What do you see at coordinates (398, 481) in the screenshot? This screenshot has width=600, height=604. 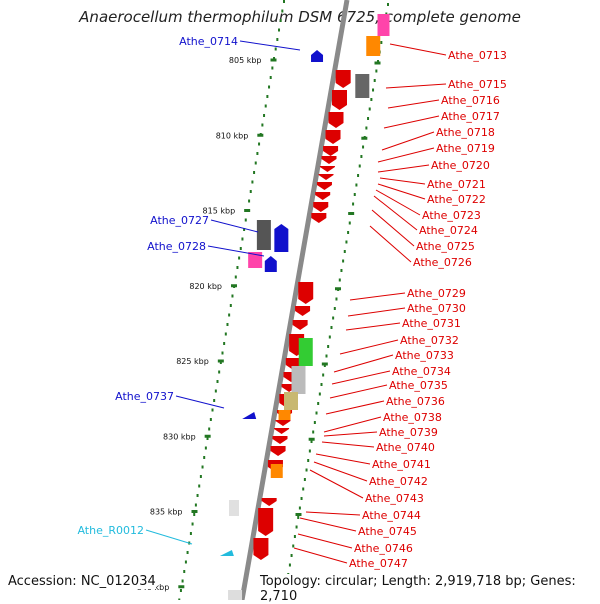 I see `gene-label-right: Athe_0742` at bounding box center [398, 481].